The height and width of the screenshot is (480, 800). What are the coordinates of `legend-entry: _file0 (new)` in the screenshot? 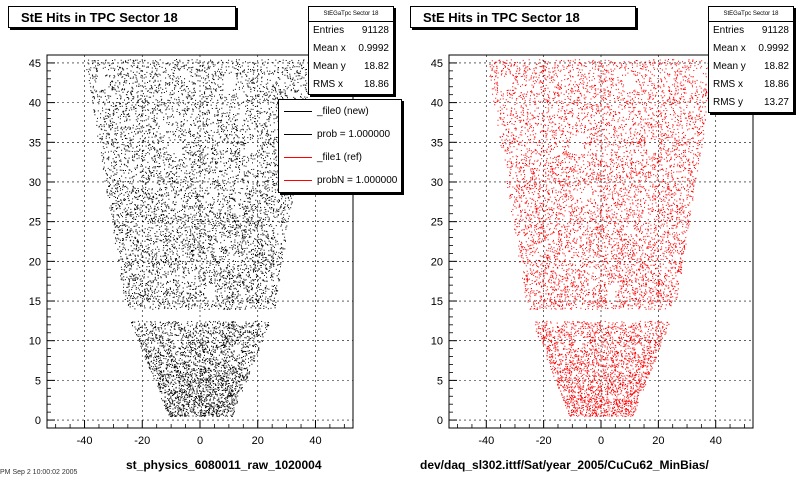 It's located at (340, 111).